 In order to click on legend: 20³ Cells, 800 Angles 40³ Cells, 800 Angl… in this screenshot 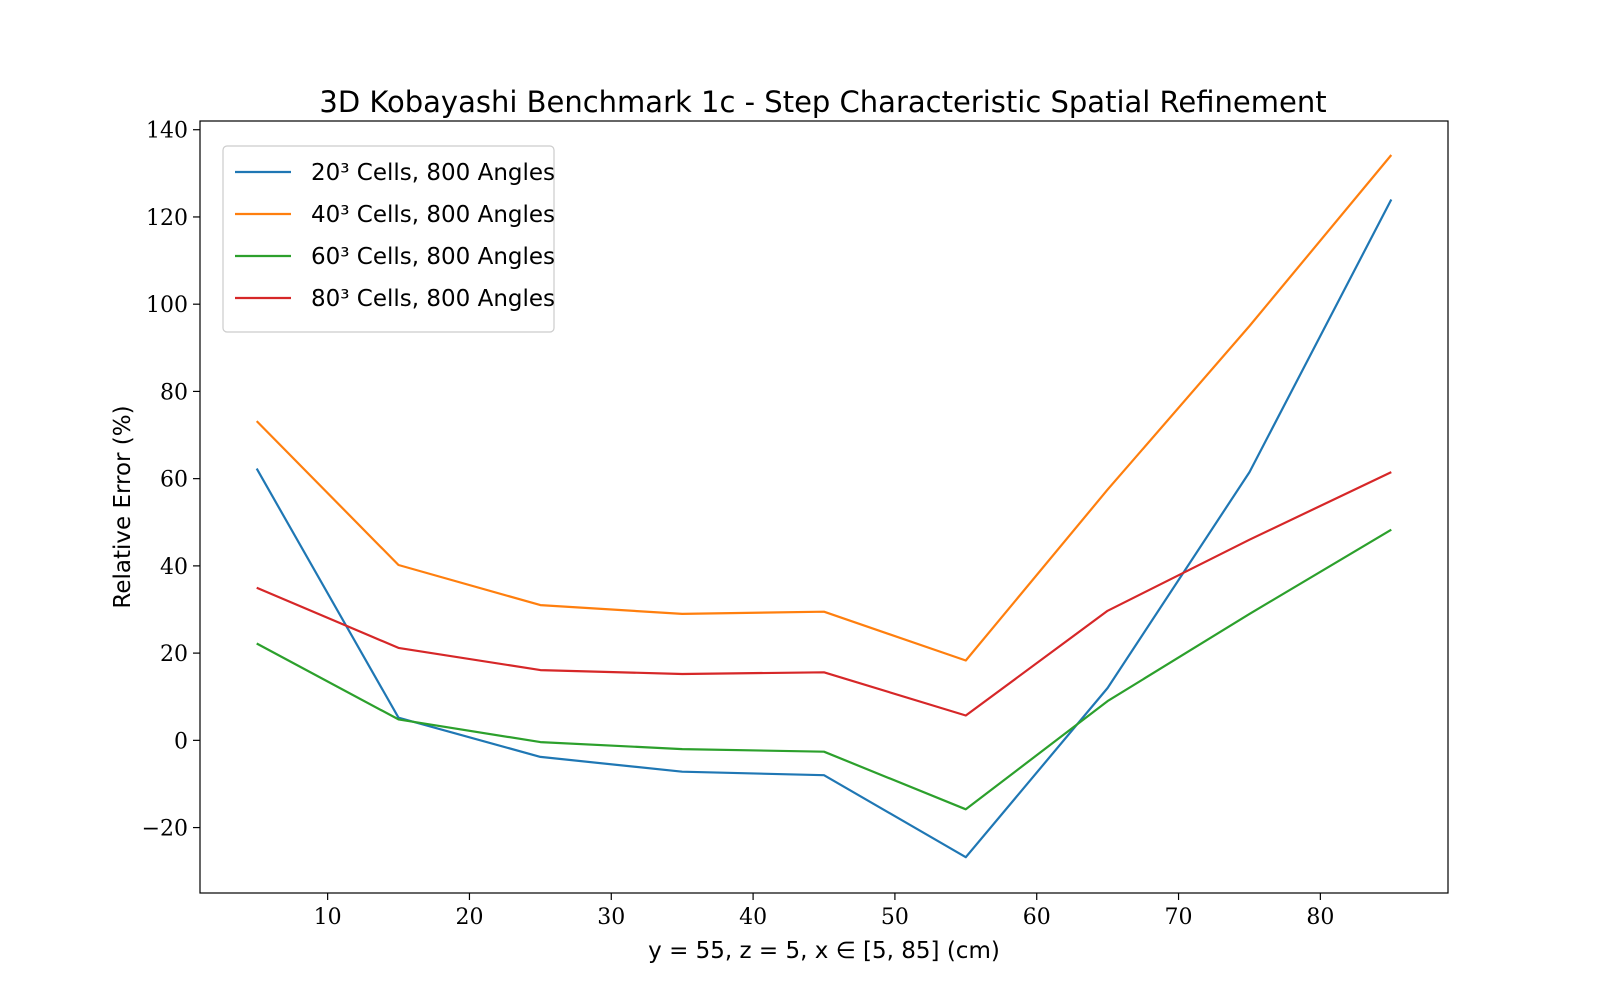, I will do `click(388, 239)`.